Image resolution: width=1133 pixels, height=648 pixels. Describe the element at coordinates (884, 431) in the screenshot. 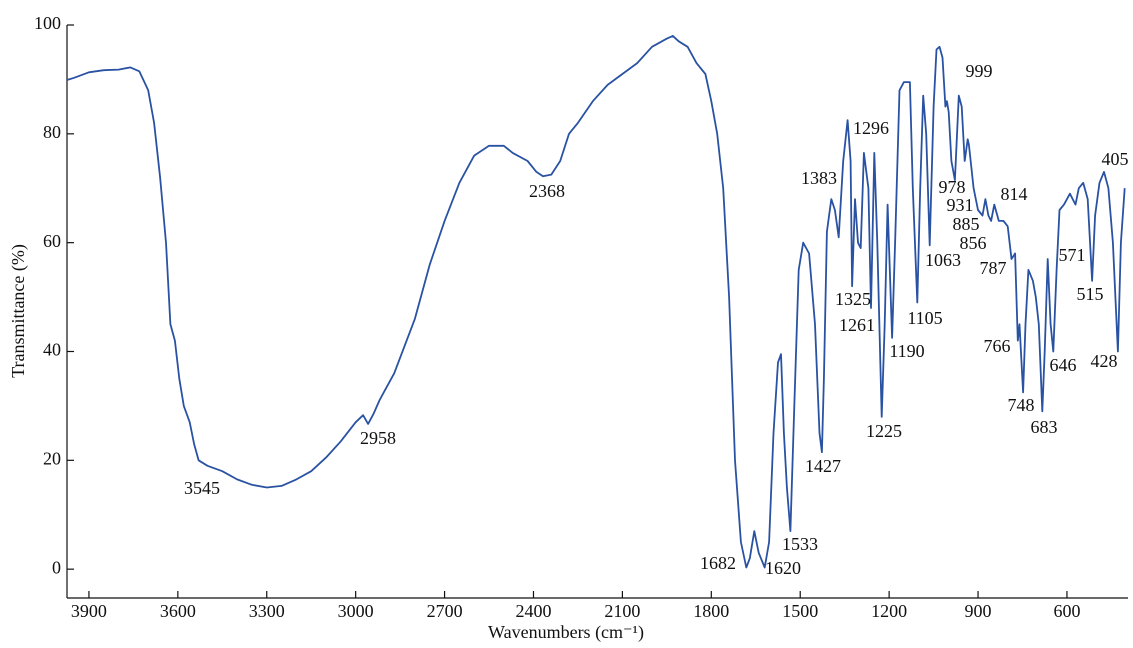

I see `peak-label: 1225` at that location.